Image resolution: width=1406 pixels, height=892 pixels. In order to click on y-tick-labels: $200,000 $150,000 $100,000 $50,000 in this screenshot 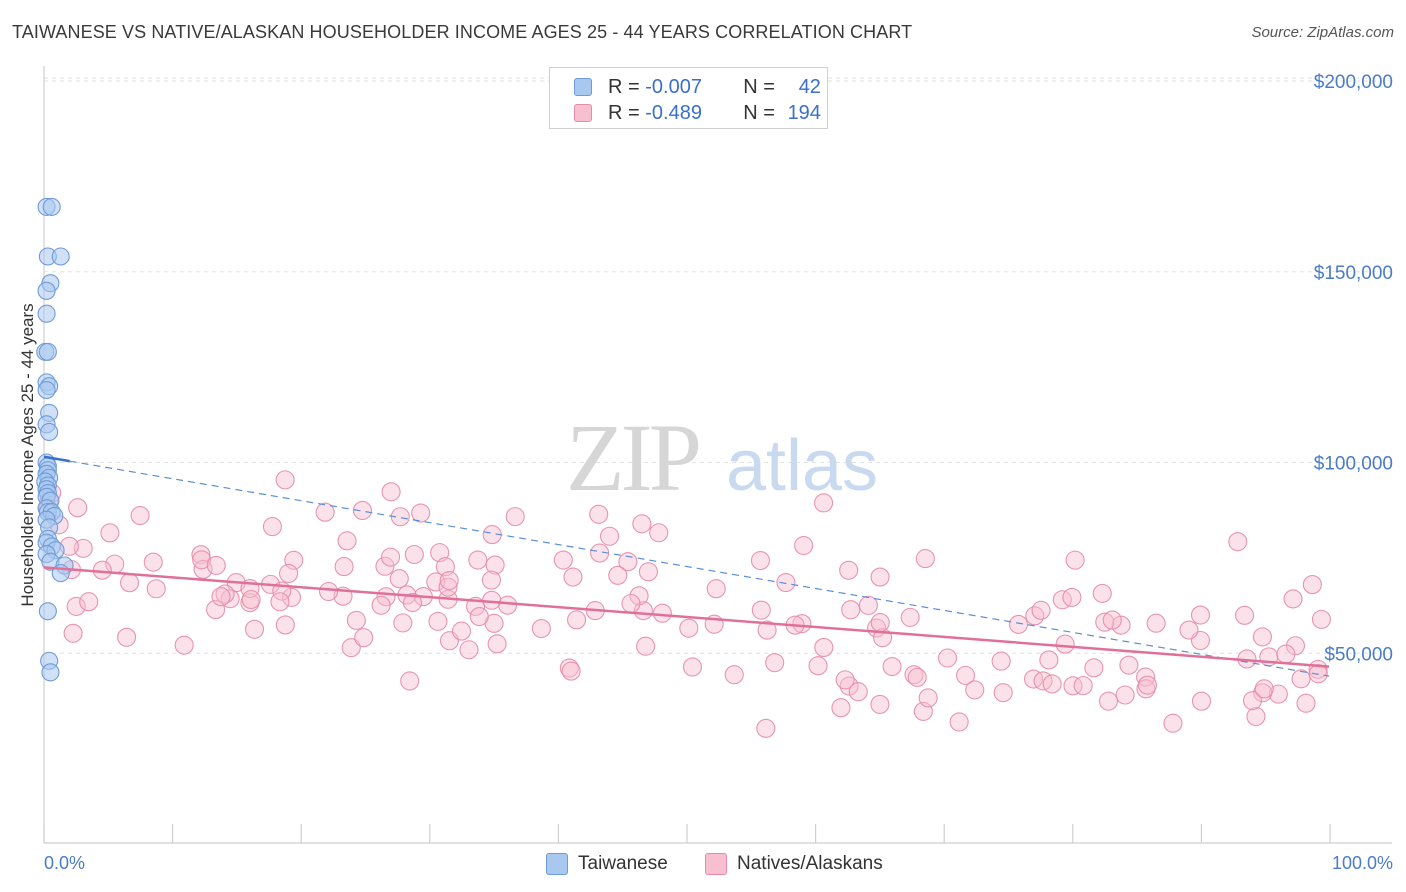, I will do `click(1353, 368)`.